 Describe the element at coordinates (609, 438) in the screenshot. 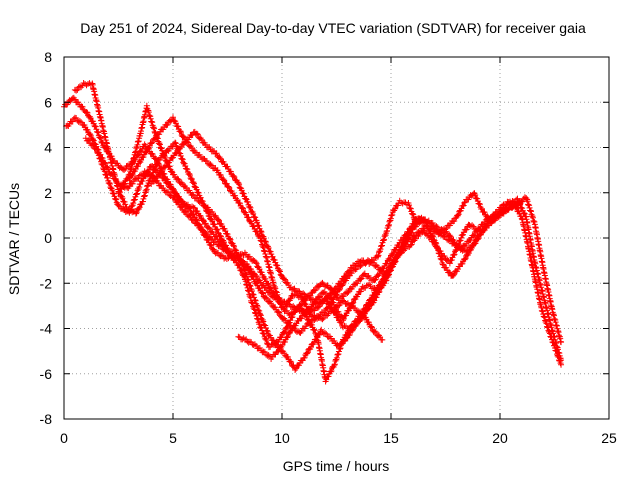

I see `x-tick-label: 25` at that location.